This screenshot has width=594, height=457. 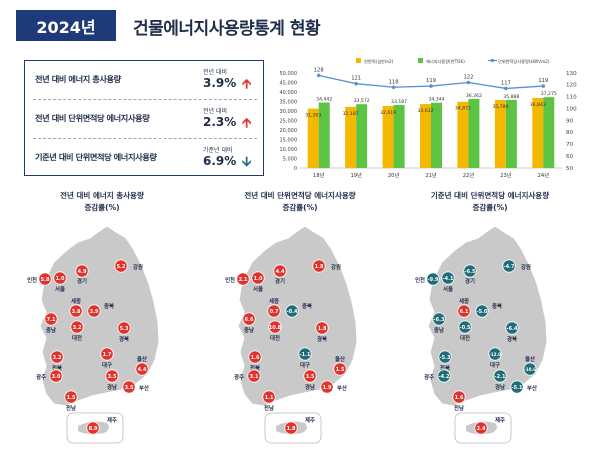 What do you see at coordinates (243, 280) in the screenshot?
I see `marker-value: 2.1` at bounding box center [243, 280].